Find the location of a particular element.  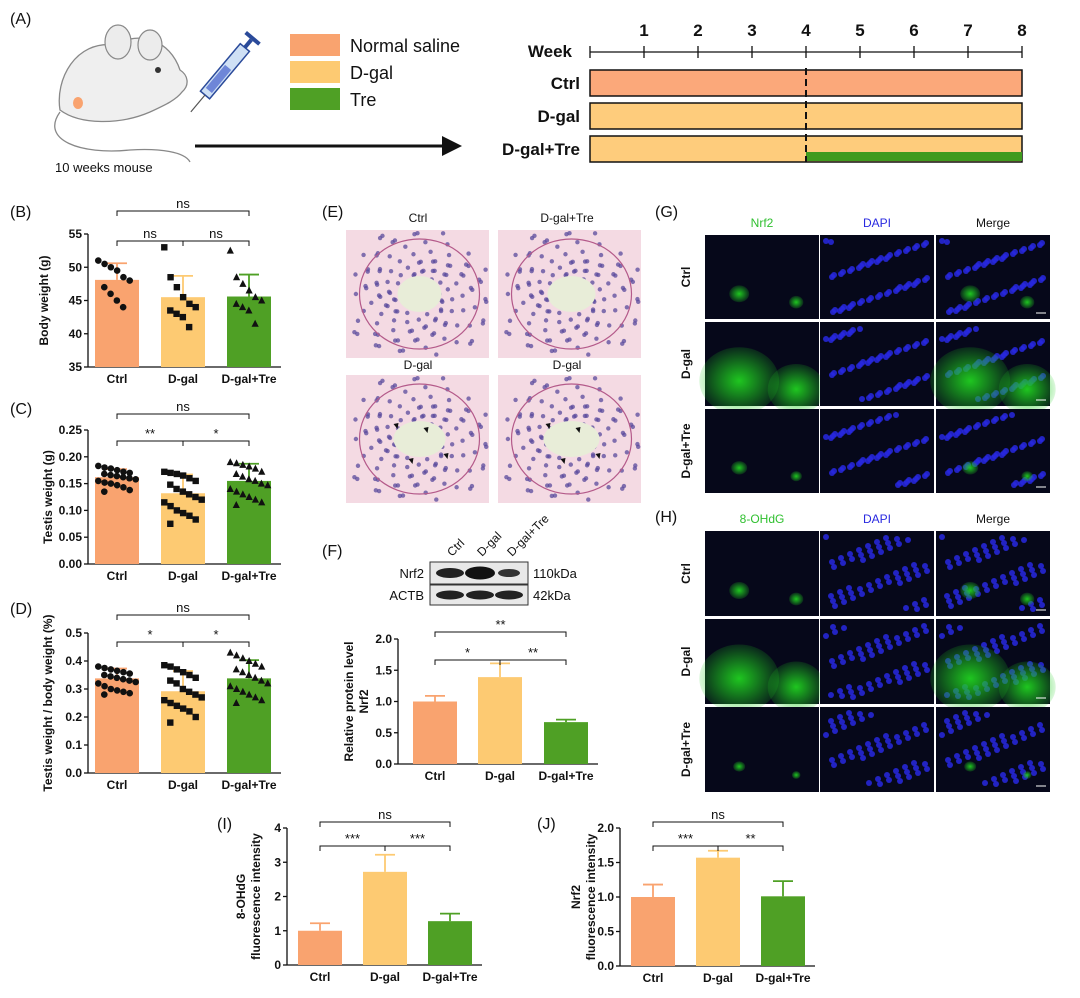

arrowhead-marker is located at coordinates (563, 461).